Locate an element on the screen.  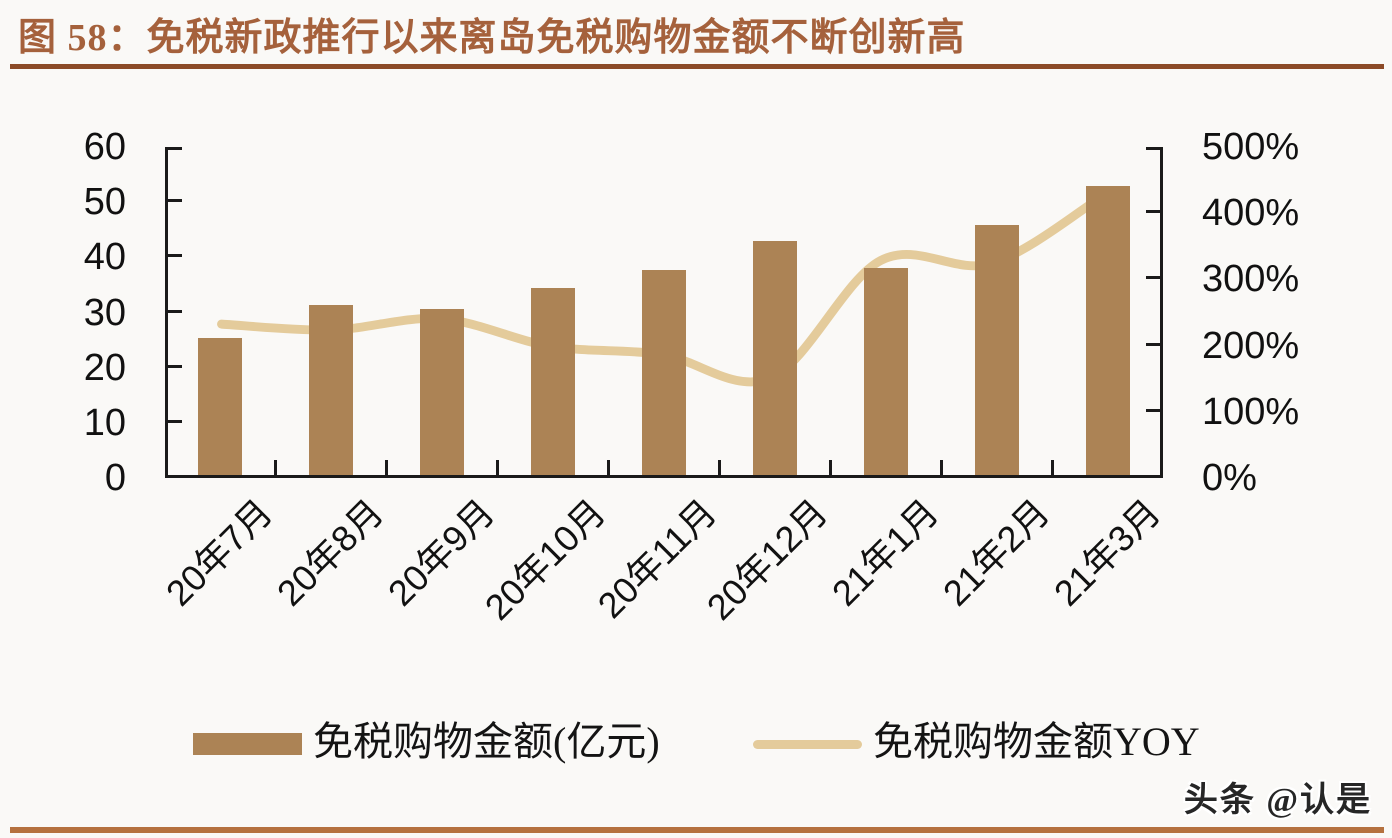
bar-20年11月 is located at coordinates (664, 372).